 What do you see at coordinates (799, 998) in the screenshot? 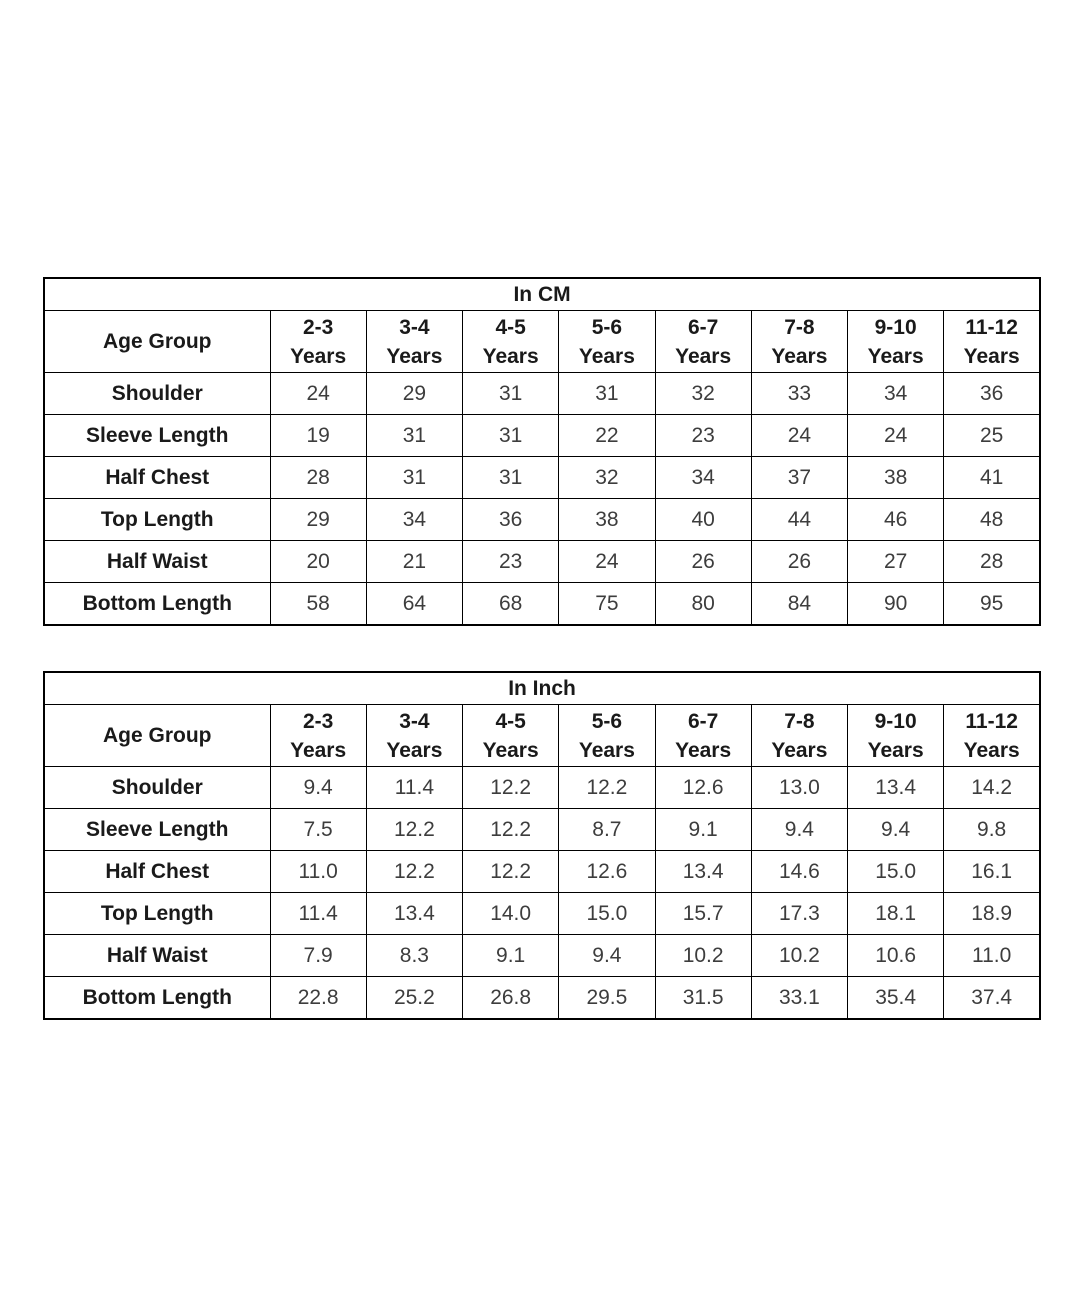
I see `measurement-value: 33.1` at bounding box center [799, 998].